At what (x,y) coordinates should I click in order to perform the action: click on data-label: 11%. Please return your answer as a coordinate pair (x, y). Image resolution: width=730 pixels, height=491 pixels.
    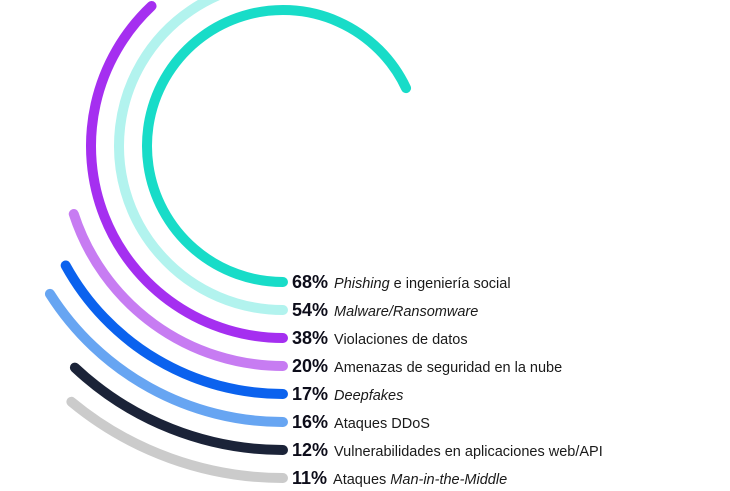
    Looking at the image, I should click on (310, 478).